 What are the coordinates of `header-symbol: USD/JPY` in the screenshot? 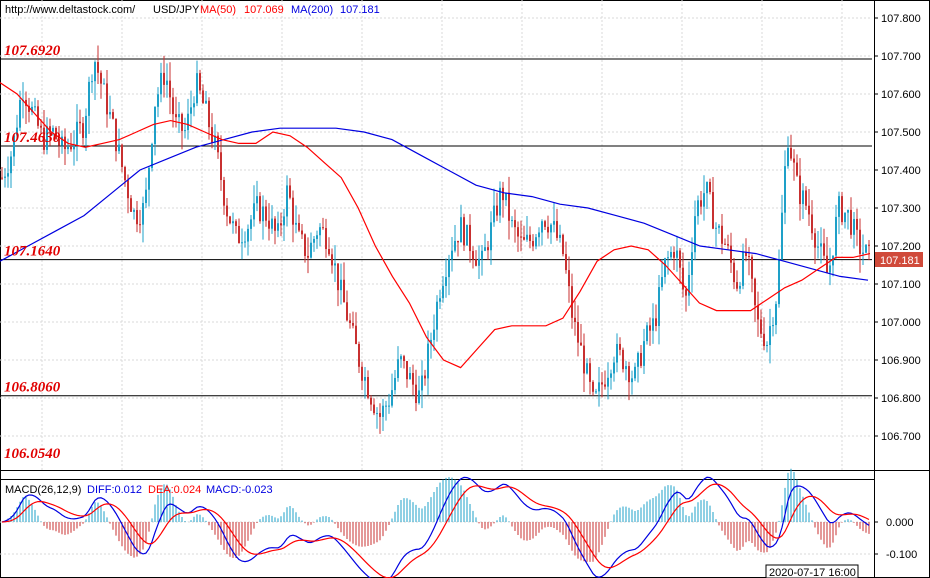 It's located at (176, 10).